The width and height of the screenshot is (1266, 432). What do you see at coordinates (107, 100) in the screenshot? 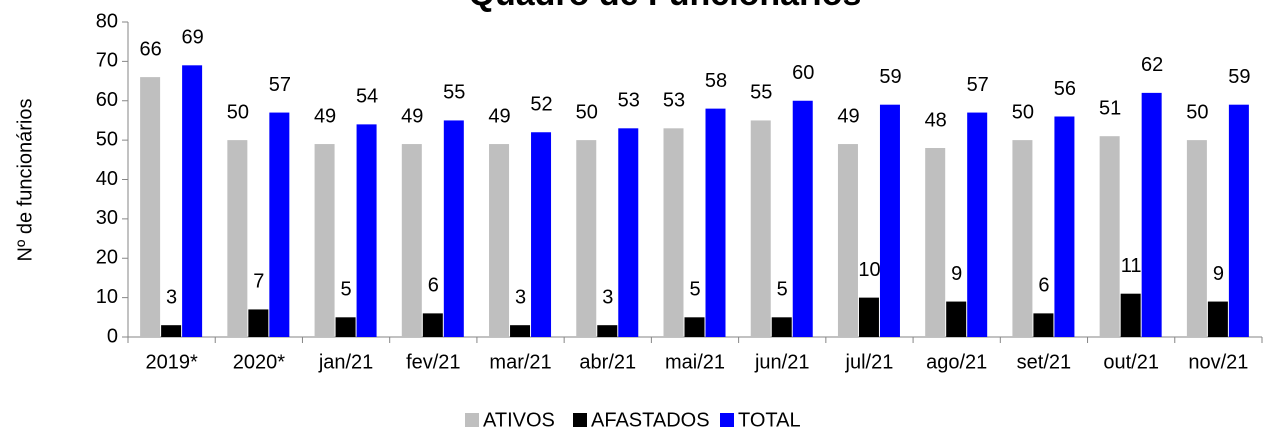
I see `y-tick-label: 60` at bounding box center [107, 100].